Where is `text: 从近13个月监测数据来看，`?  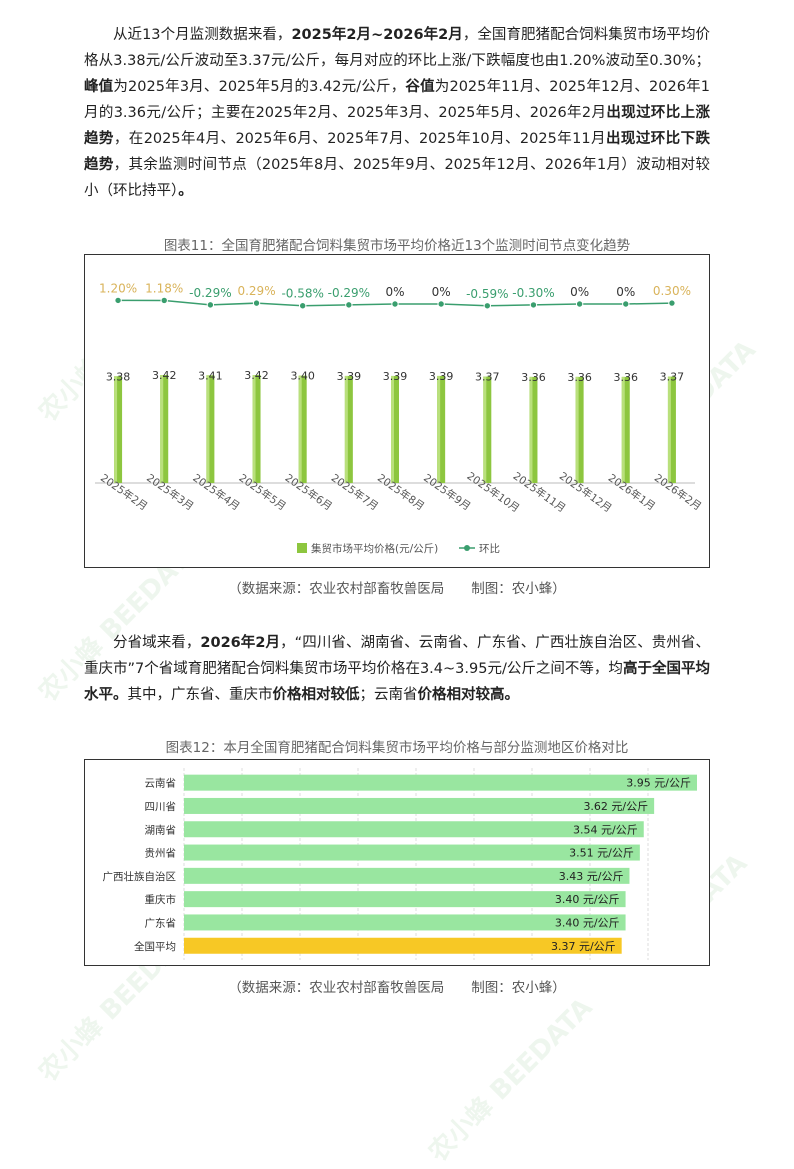 text: 从近13个月监测数据来看， is located at coordinates (202, 35).